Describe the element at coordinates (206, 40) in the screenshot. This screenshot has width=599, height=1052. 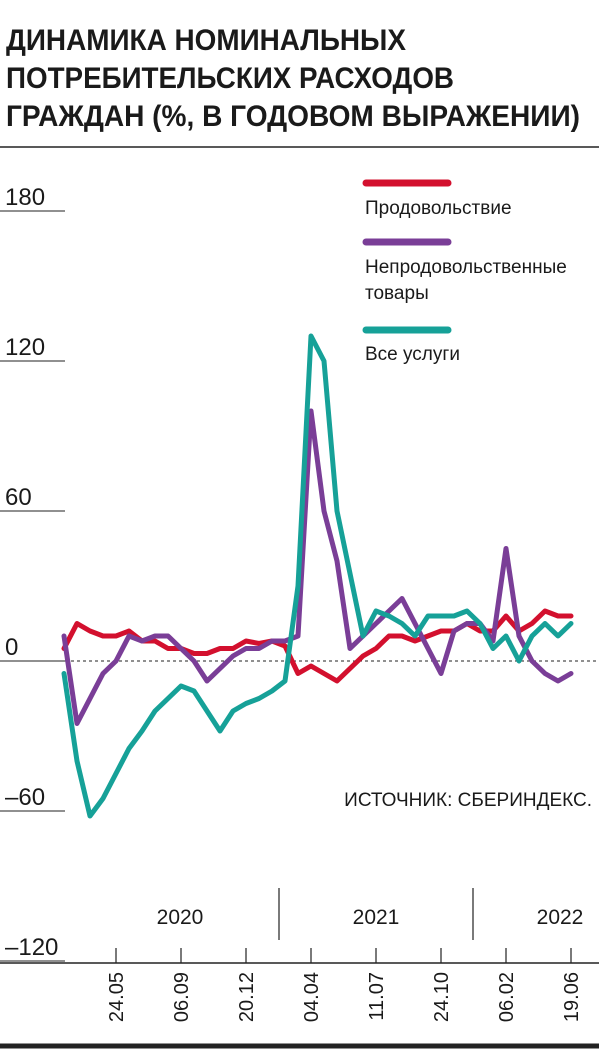
I see `chart-title: ДИНАМИКА НОМИНАЛЬНЫХ` at that location.